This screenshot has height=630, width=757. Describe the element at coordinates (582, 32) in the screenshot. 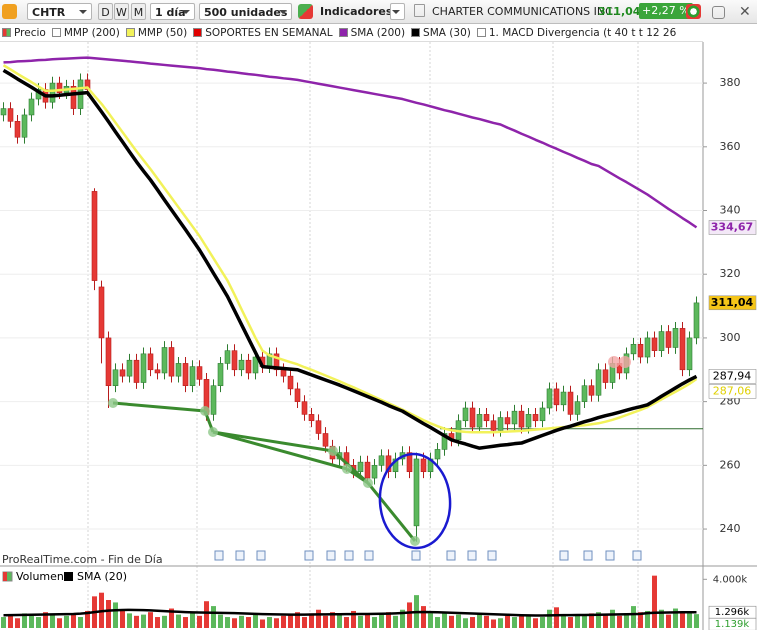

I see `legend-label: 1. MACD Divergencia (t 40 t t 12 26` at that location.